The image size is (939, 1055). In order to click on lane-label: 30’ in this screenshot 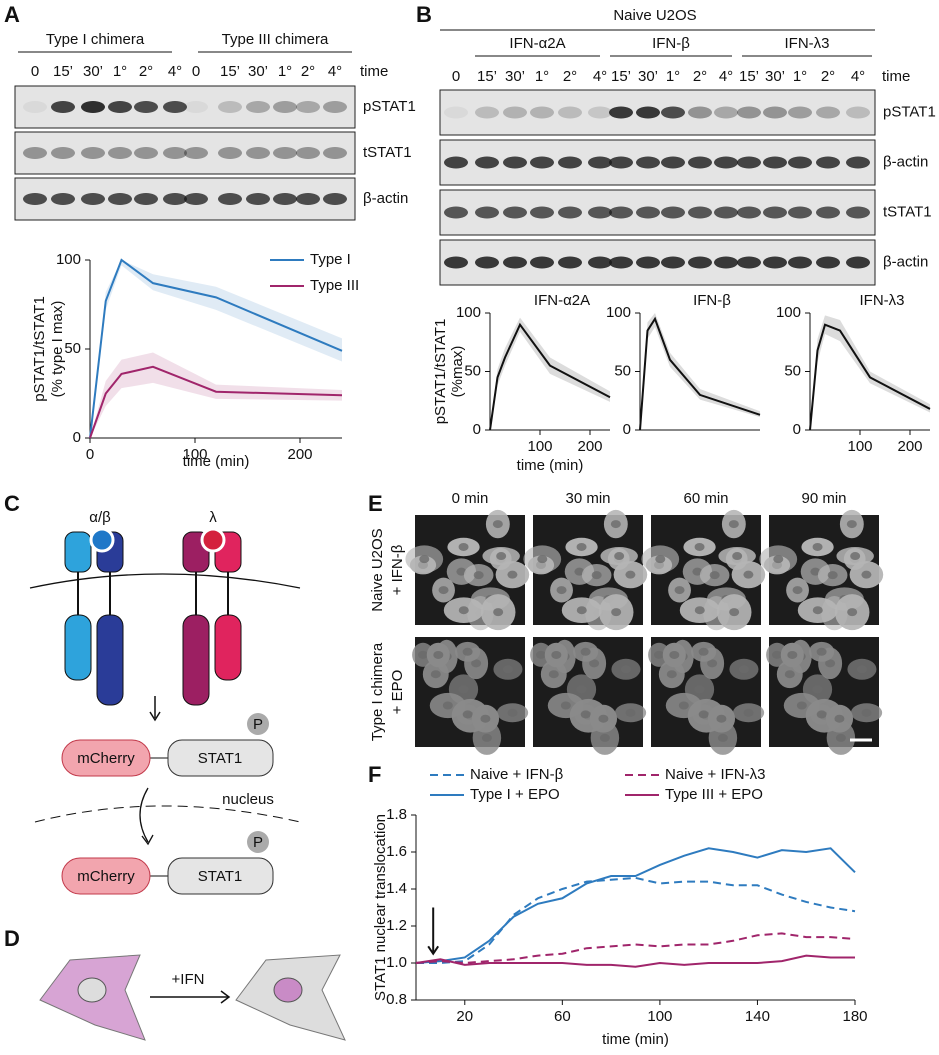, I will do `click(775, 76)`.